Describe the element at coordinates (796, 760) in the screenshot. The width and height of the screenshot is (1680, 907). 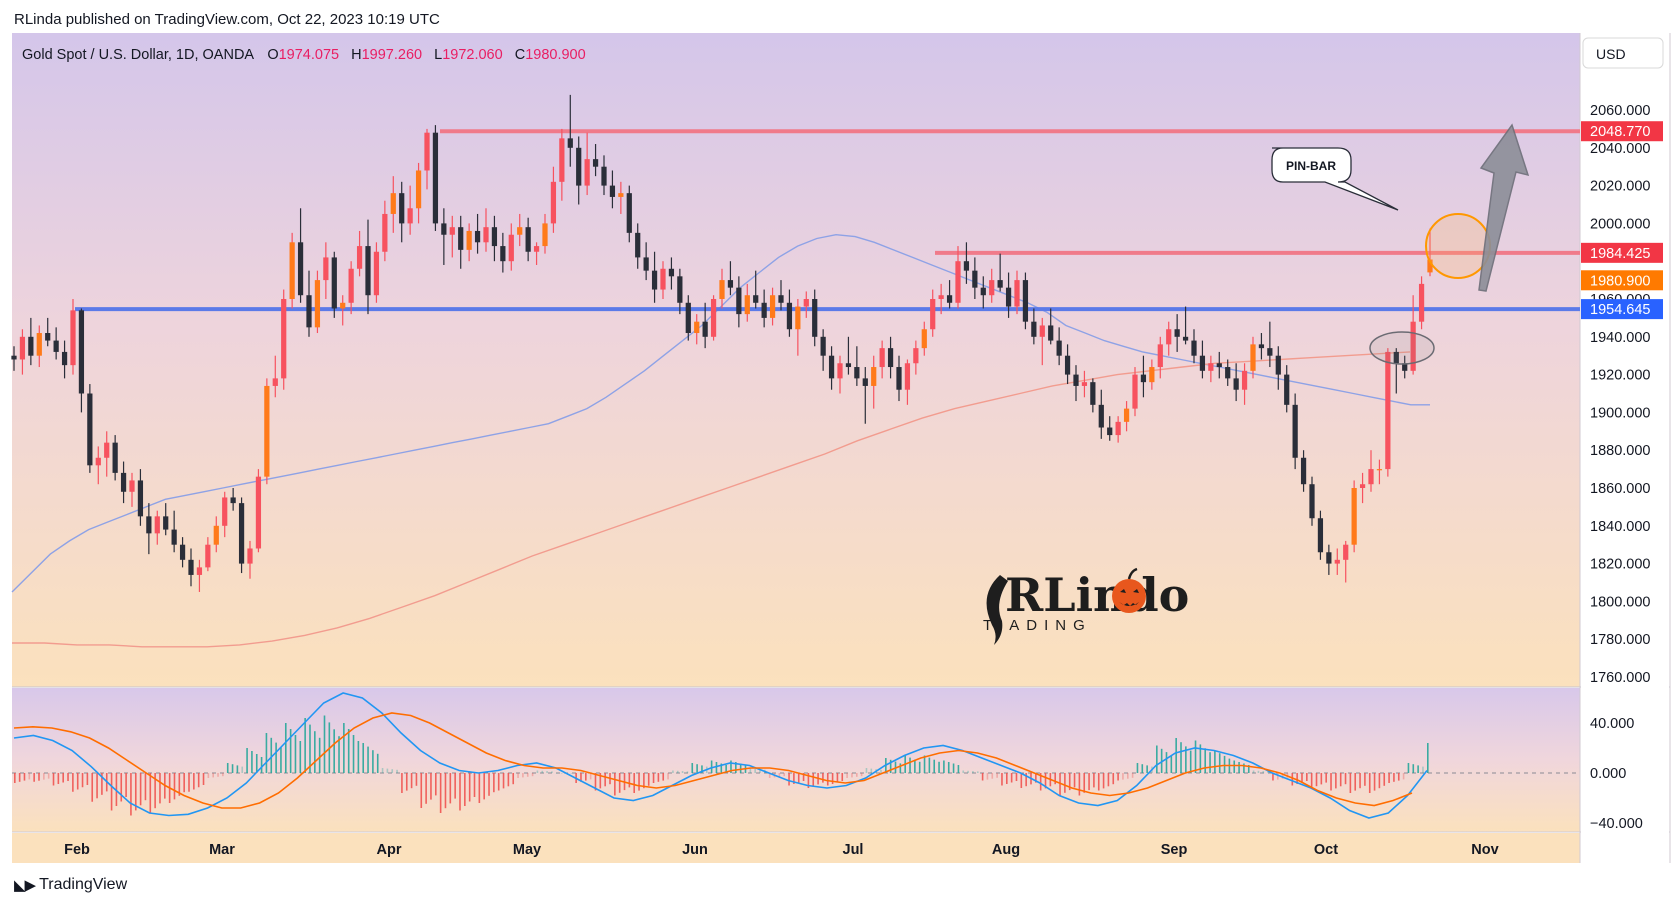
I see `oscillator-pane` at that location.